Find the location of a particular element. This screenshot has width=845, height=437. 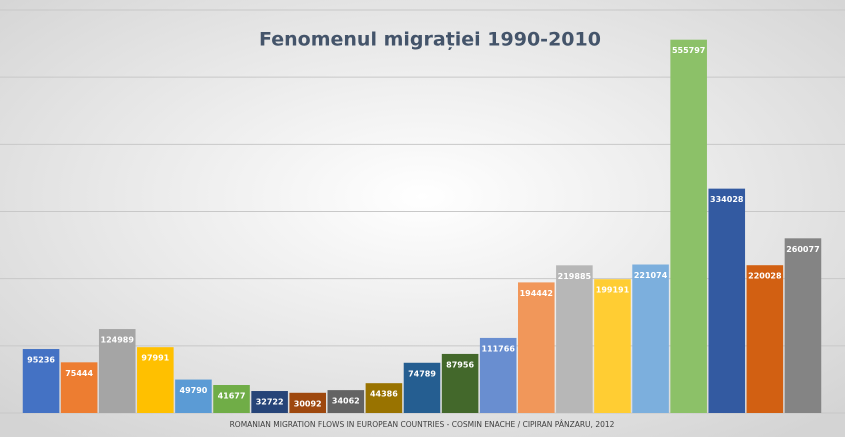

data-label: 87956 is located at coordinates (460, 364).